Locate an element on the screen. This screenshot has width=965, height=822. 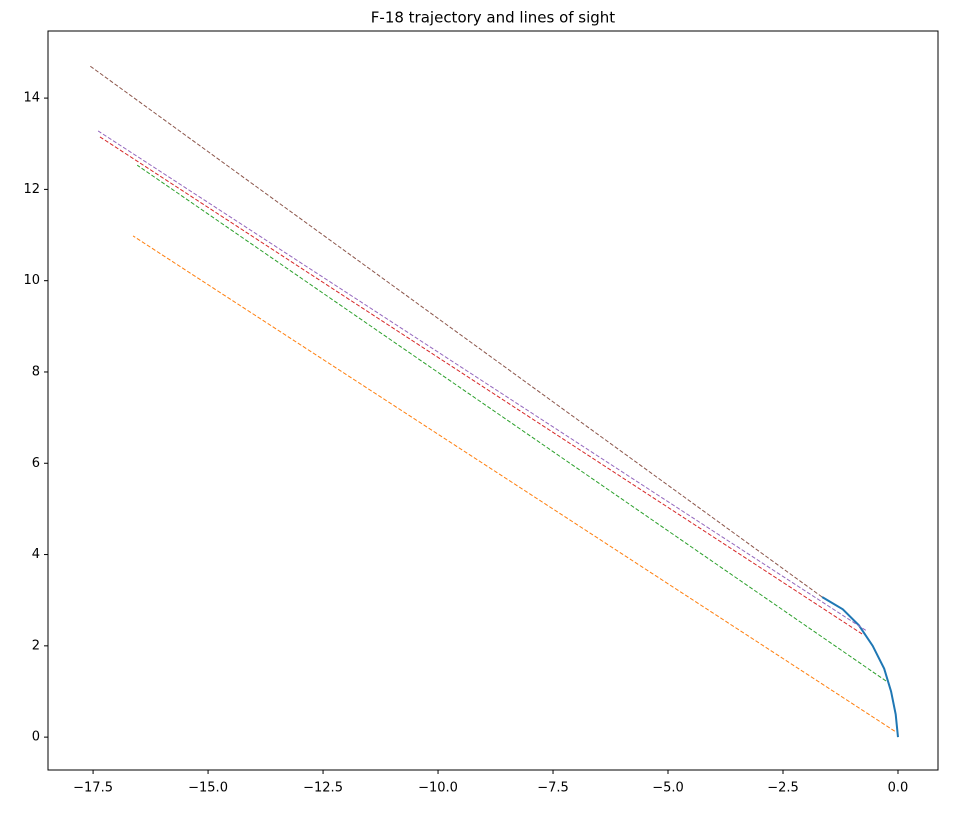
y-tick-label: 4 is located at coordinates (36, 554).